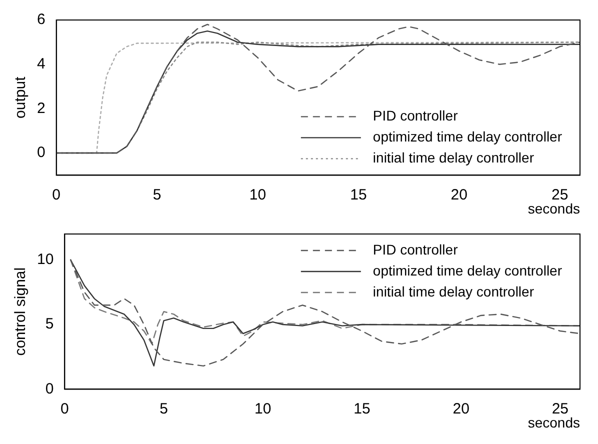 Image resolution: width=598 pixels, height=444 pixels. I want to click on x-tick-label: 0, so click(64, 409).